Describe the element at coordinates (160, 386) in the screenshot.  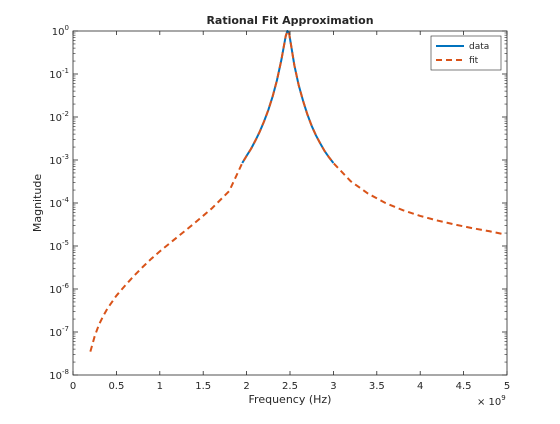
I see `x-tick-label: 1` at that location.